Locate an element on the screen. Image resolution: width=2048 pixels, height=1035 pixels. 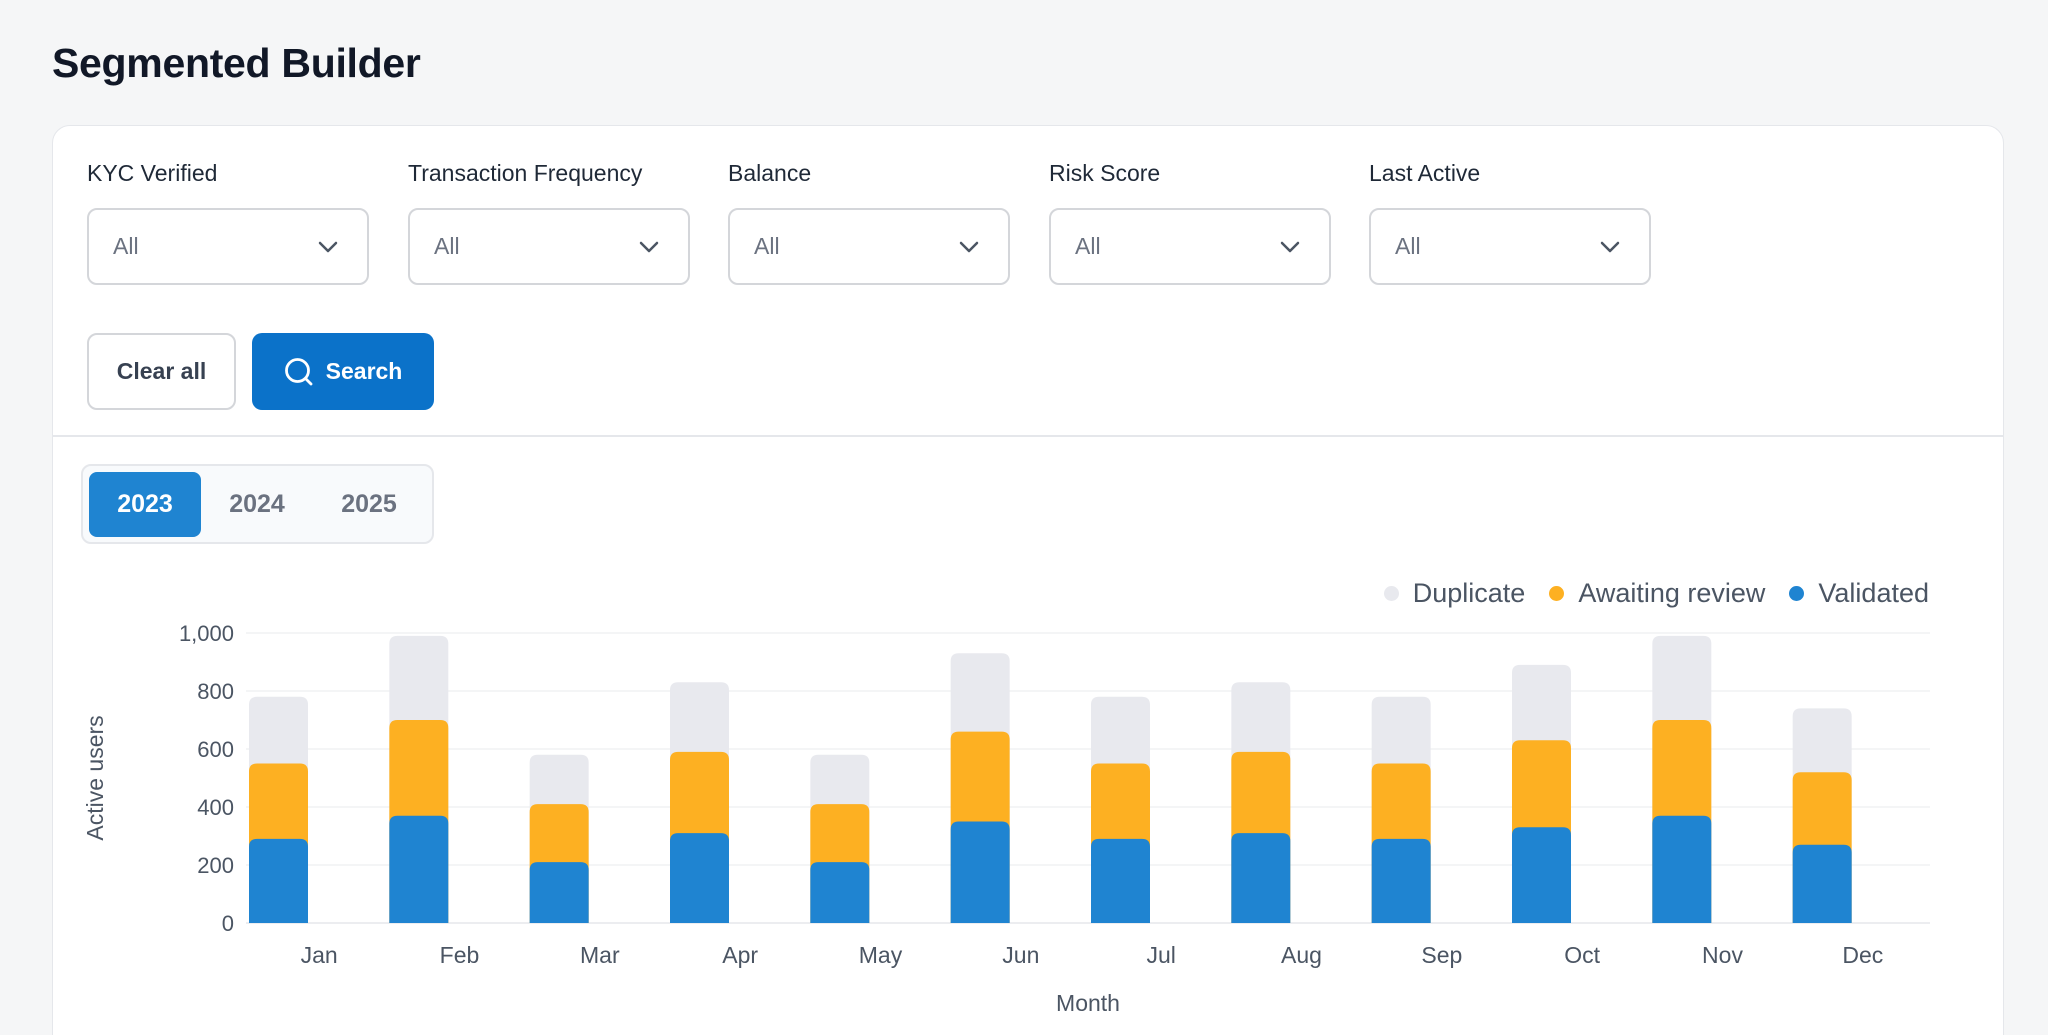
legend-item-validated: Validated is located at coordinates (1859, 593).